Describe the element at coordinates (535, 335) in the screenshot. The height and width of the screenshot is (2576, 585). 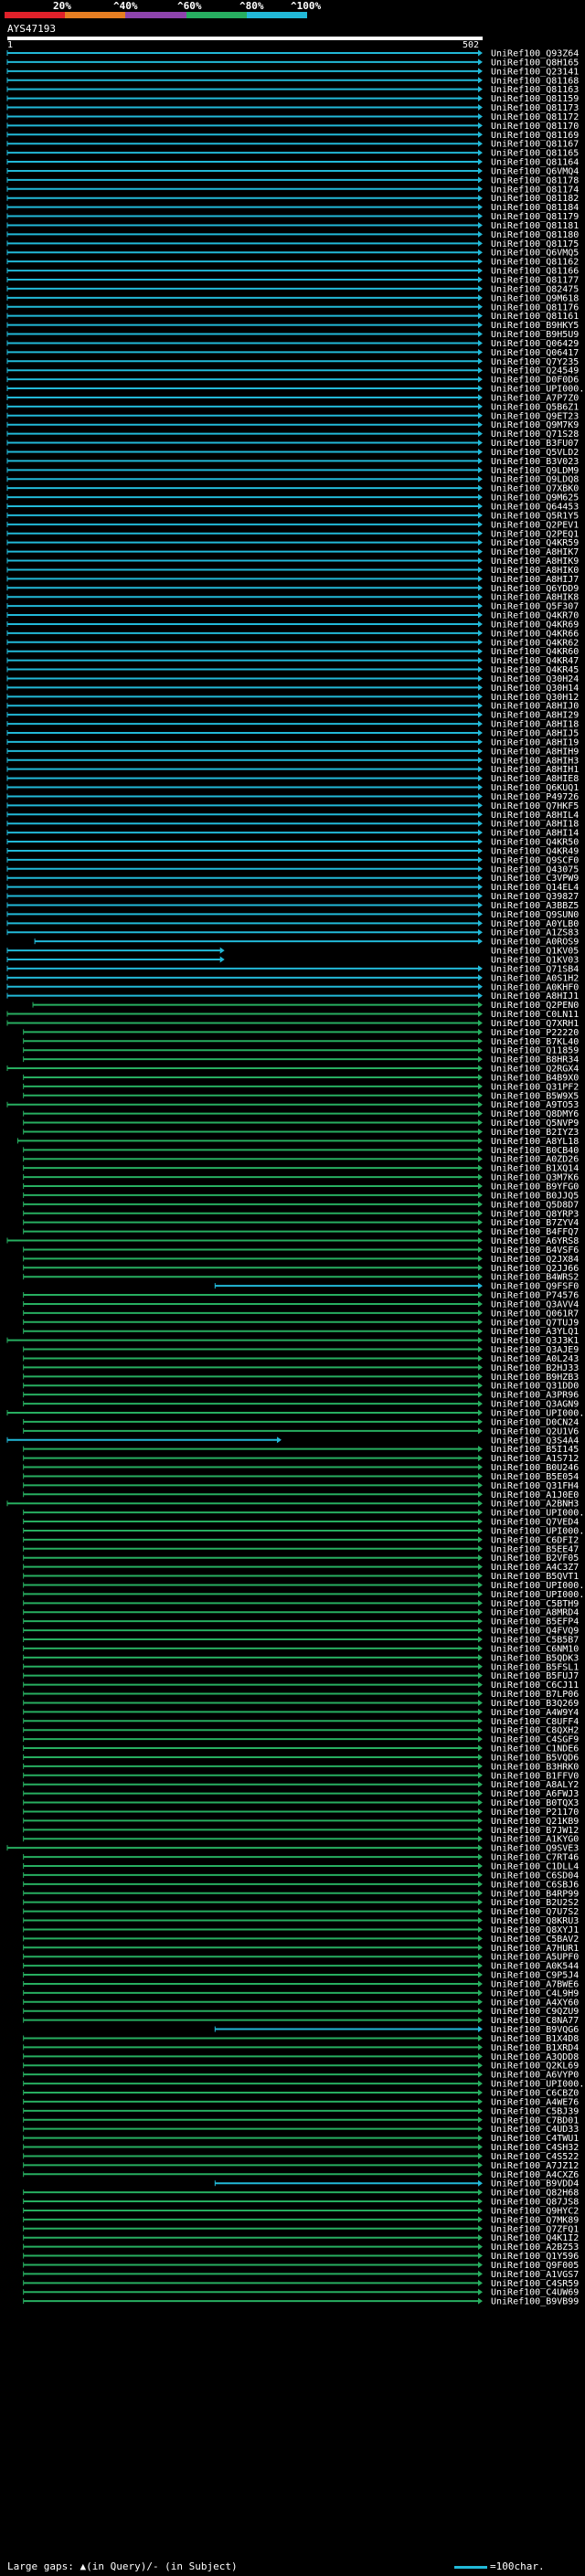
I see `hit-id-label: UniRef100_B9H5U9` at that location.